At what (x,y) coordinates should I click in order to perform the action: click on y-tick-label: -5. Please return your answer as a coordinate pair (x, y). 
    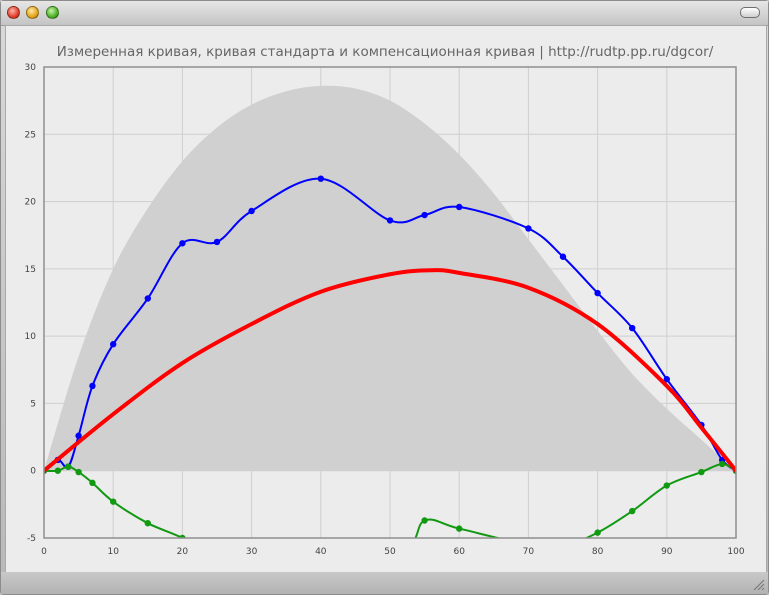
    Looking at the image, I should click on (31, 539).